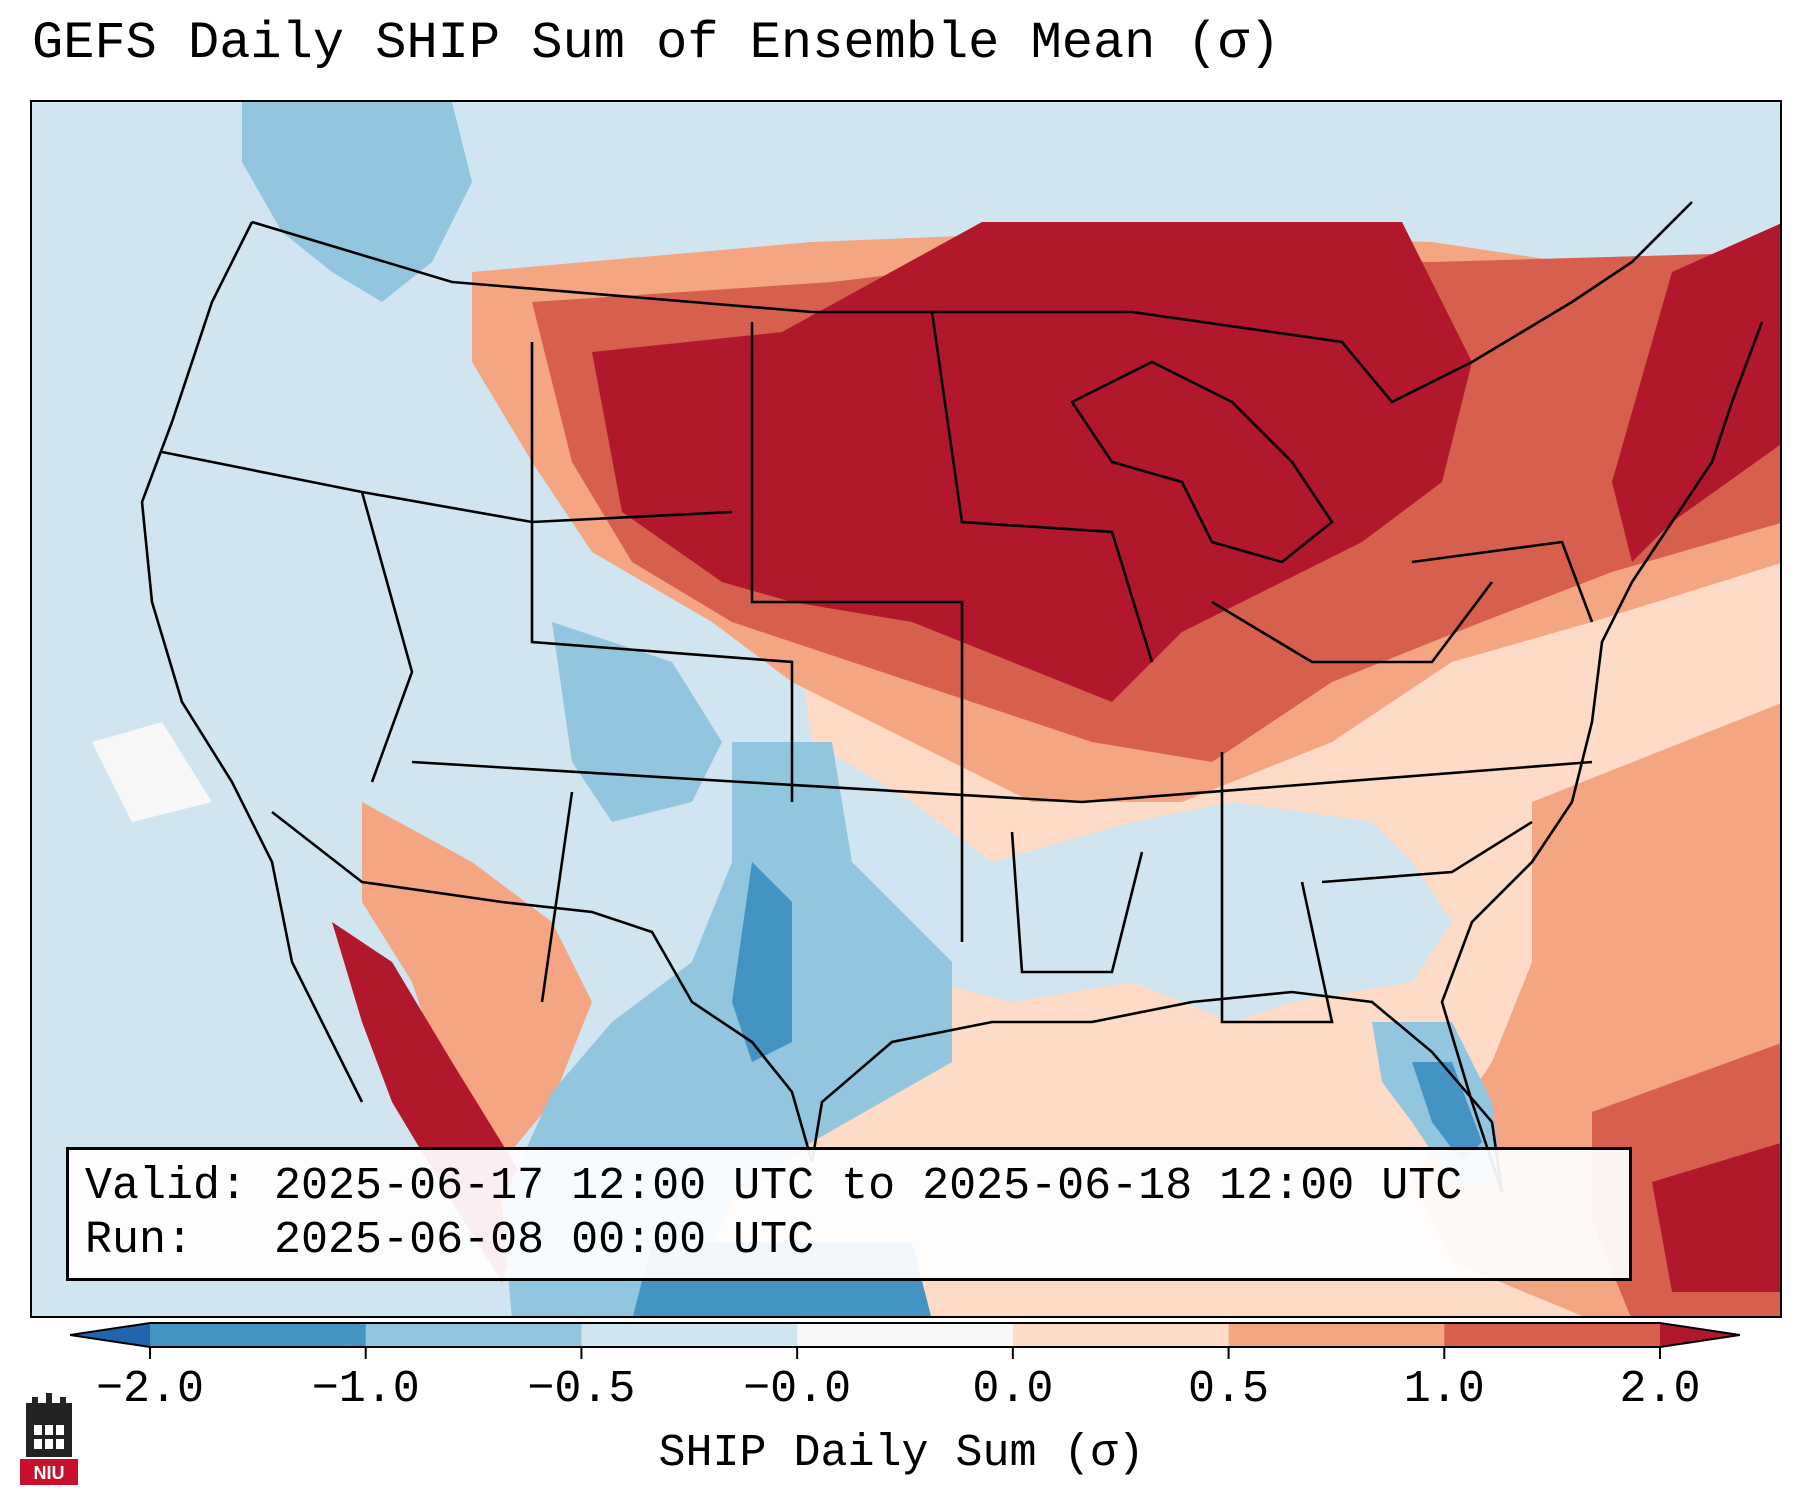 The image size is (1803, 1506). What do you see at coordinates (357, 202) in the screenshot?
I see `anomaly-region-light-blue-nw` at bounding box center [357, 202].